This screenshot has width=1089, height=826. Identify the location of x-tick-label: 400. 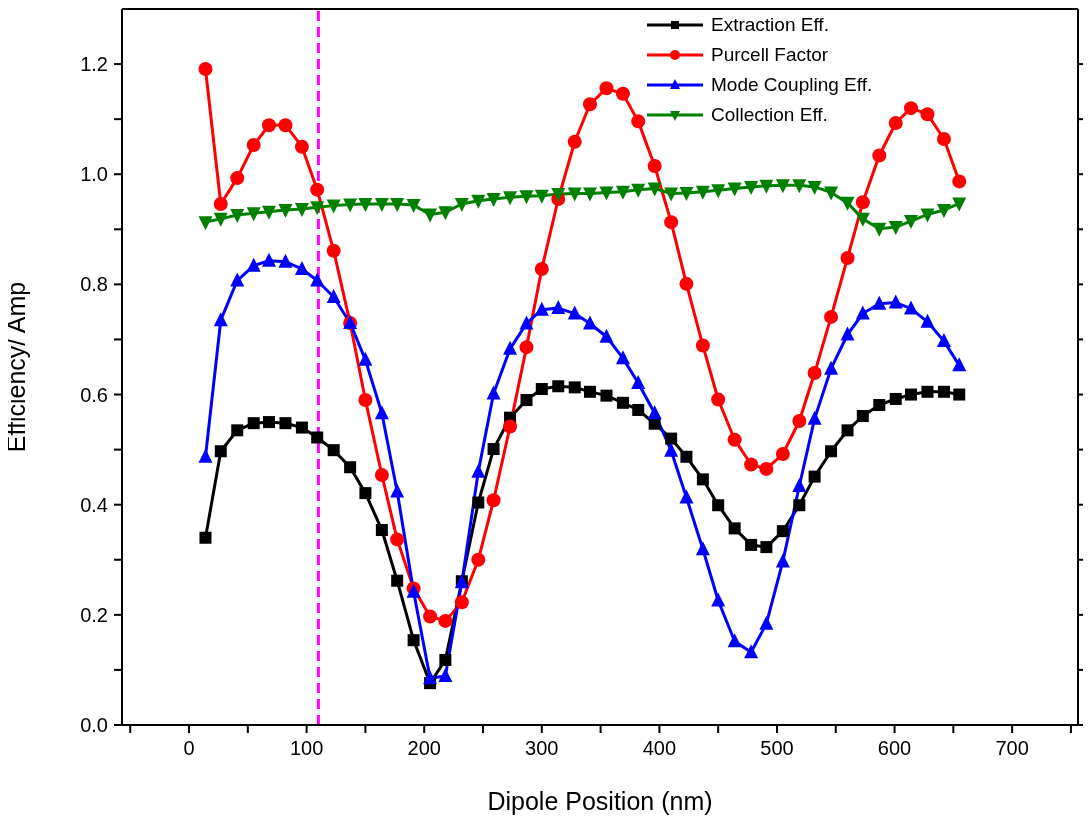
(659, 748).